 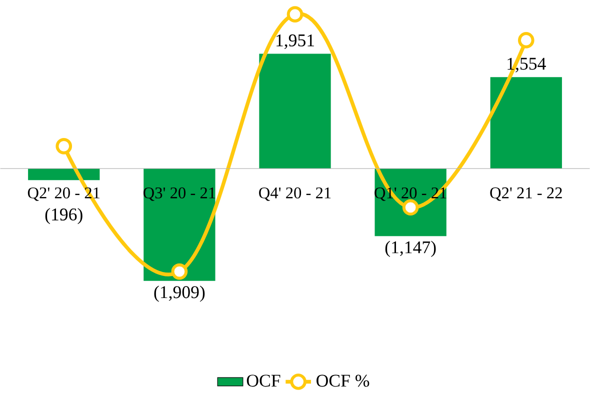 What do you see at coordinates (295, 195) in the screenshot?
I see `x-tick-label: Q4' 20 - 21` at bounding box center [295, 195].